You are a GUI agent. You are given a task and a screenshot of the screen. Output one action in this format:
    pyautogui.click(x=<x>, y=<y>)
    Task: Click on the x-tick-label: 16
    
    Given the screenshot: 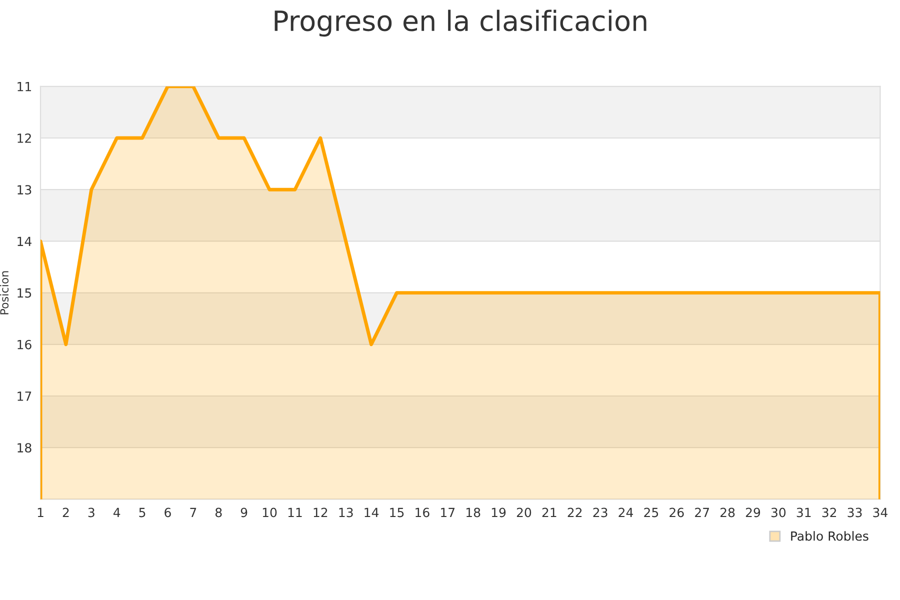 What is the action you would take?
    pyautogui.click(x=423, y=513)
    